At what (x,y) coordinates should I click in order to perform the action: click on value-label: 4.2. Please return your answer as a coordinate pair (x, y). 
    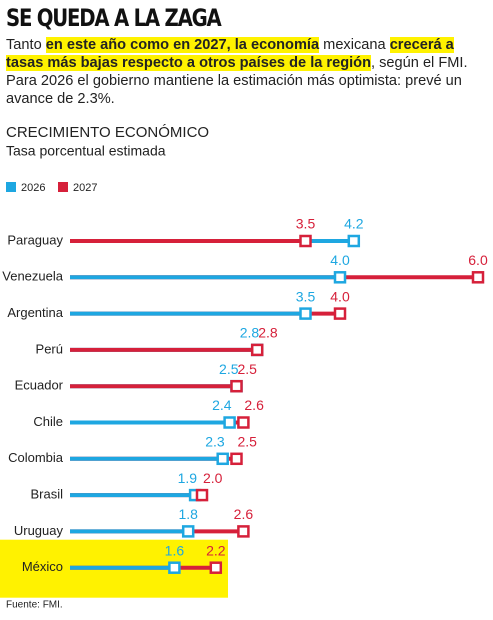
    Looking at the image, I should click on (354, 224).